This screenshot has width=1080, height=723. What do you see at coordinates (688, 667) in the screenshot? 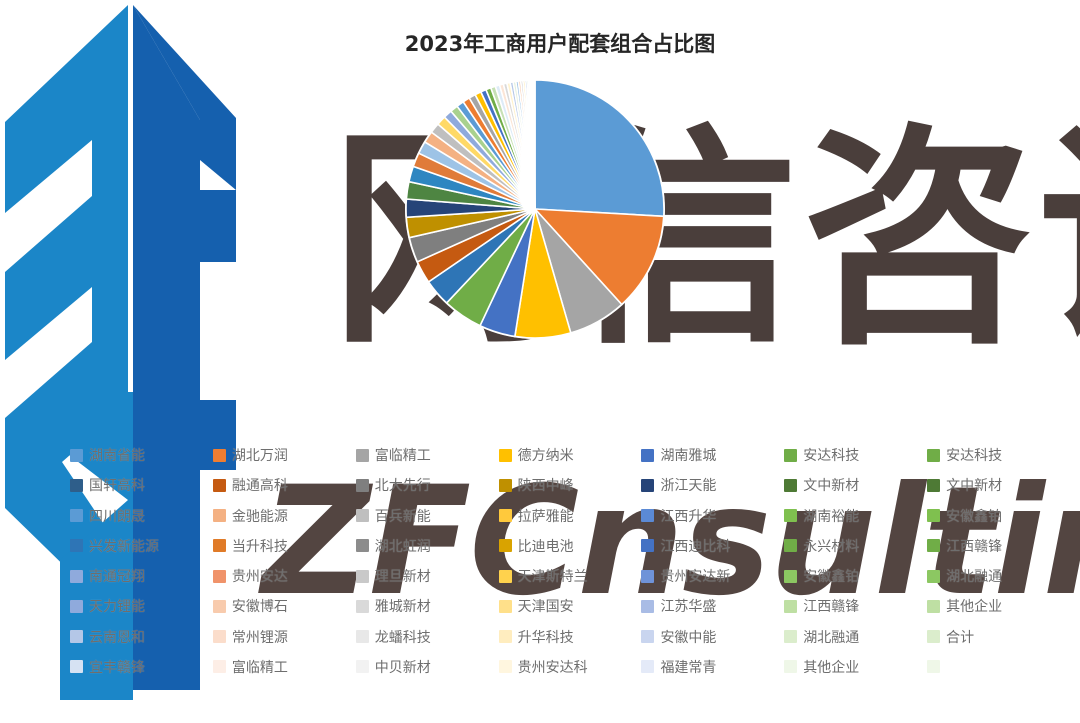
I see `legend-item-label: 福建常青` at bounding box center [688, 667].